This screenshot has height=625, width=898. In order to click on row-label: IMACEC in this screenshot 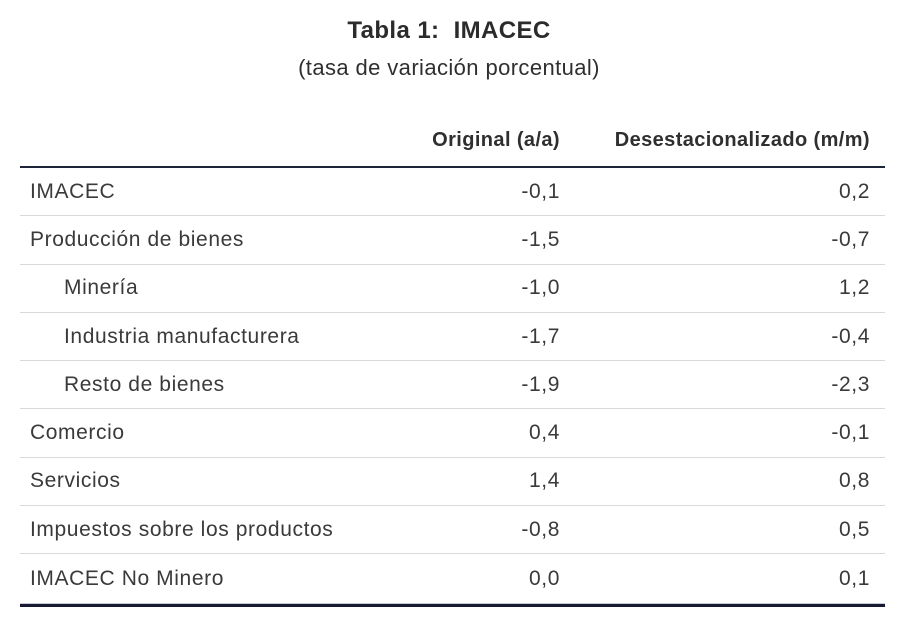, I will do `click(73, 191)`.